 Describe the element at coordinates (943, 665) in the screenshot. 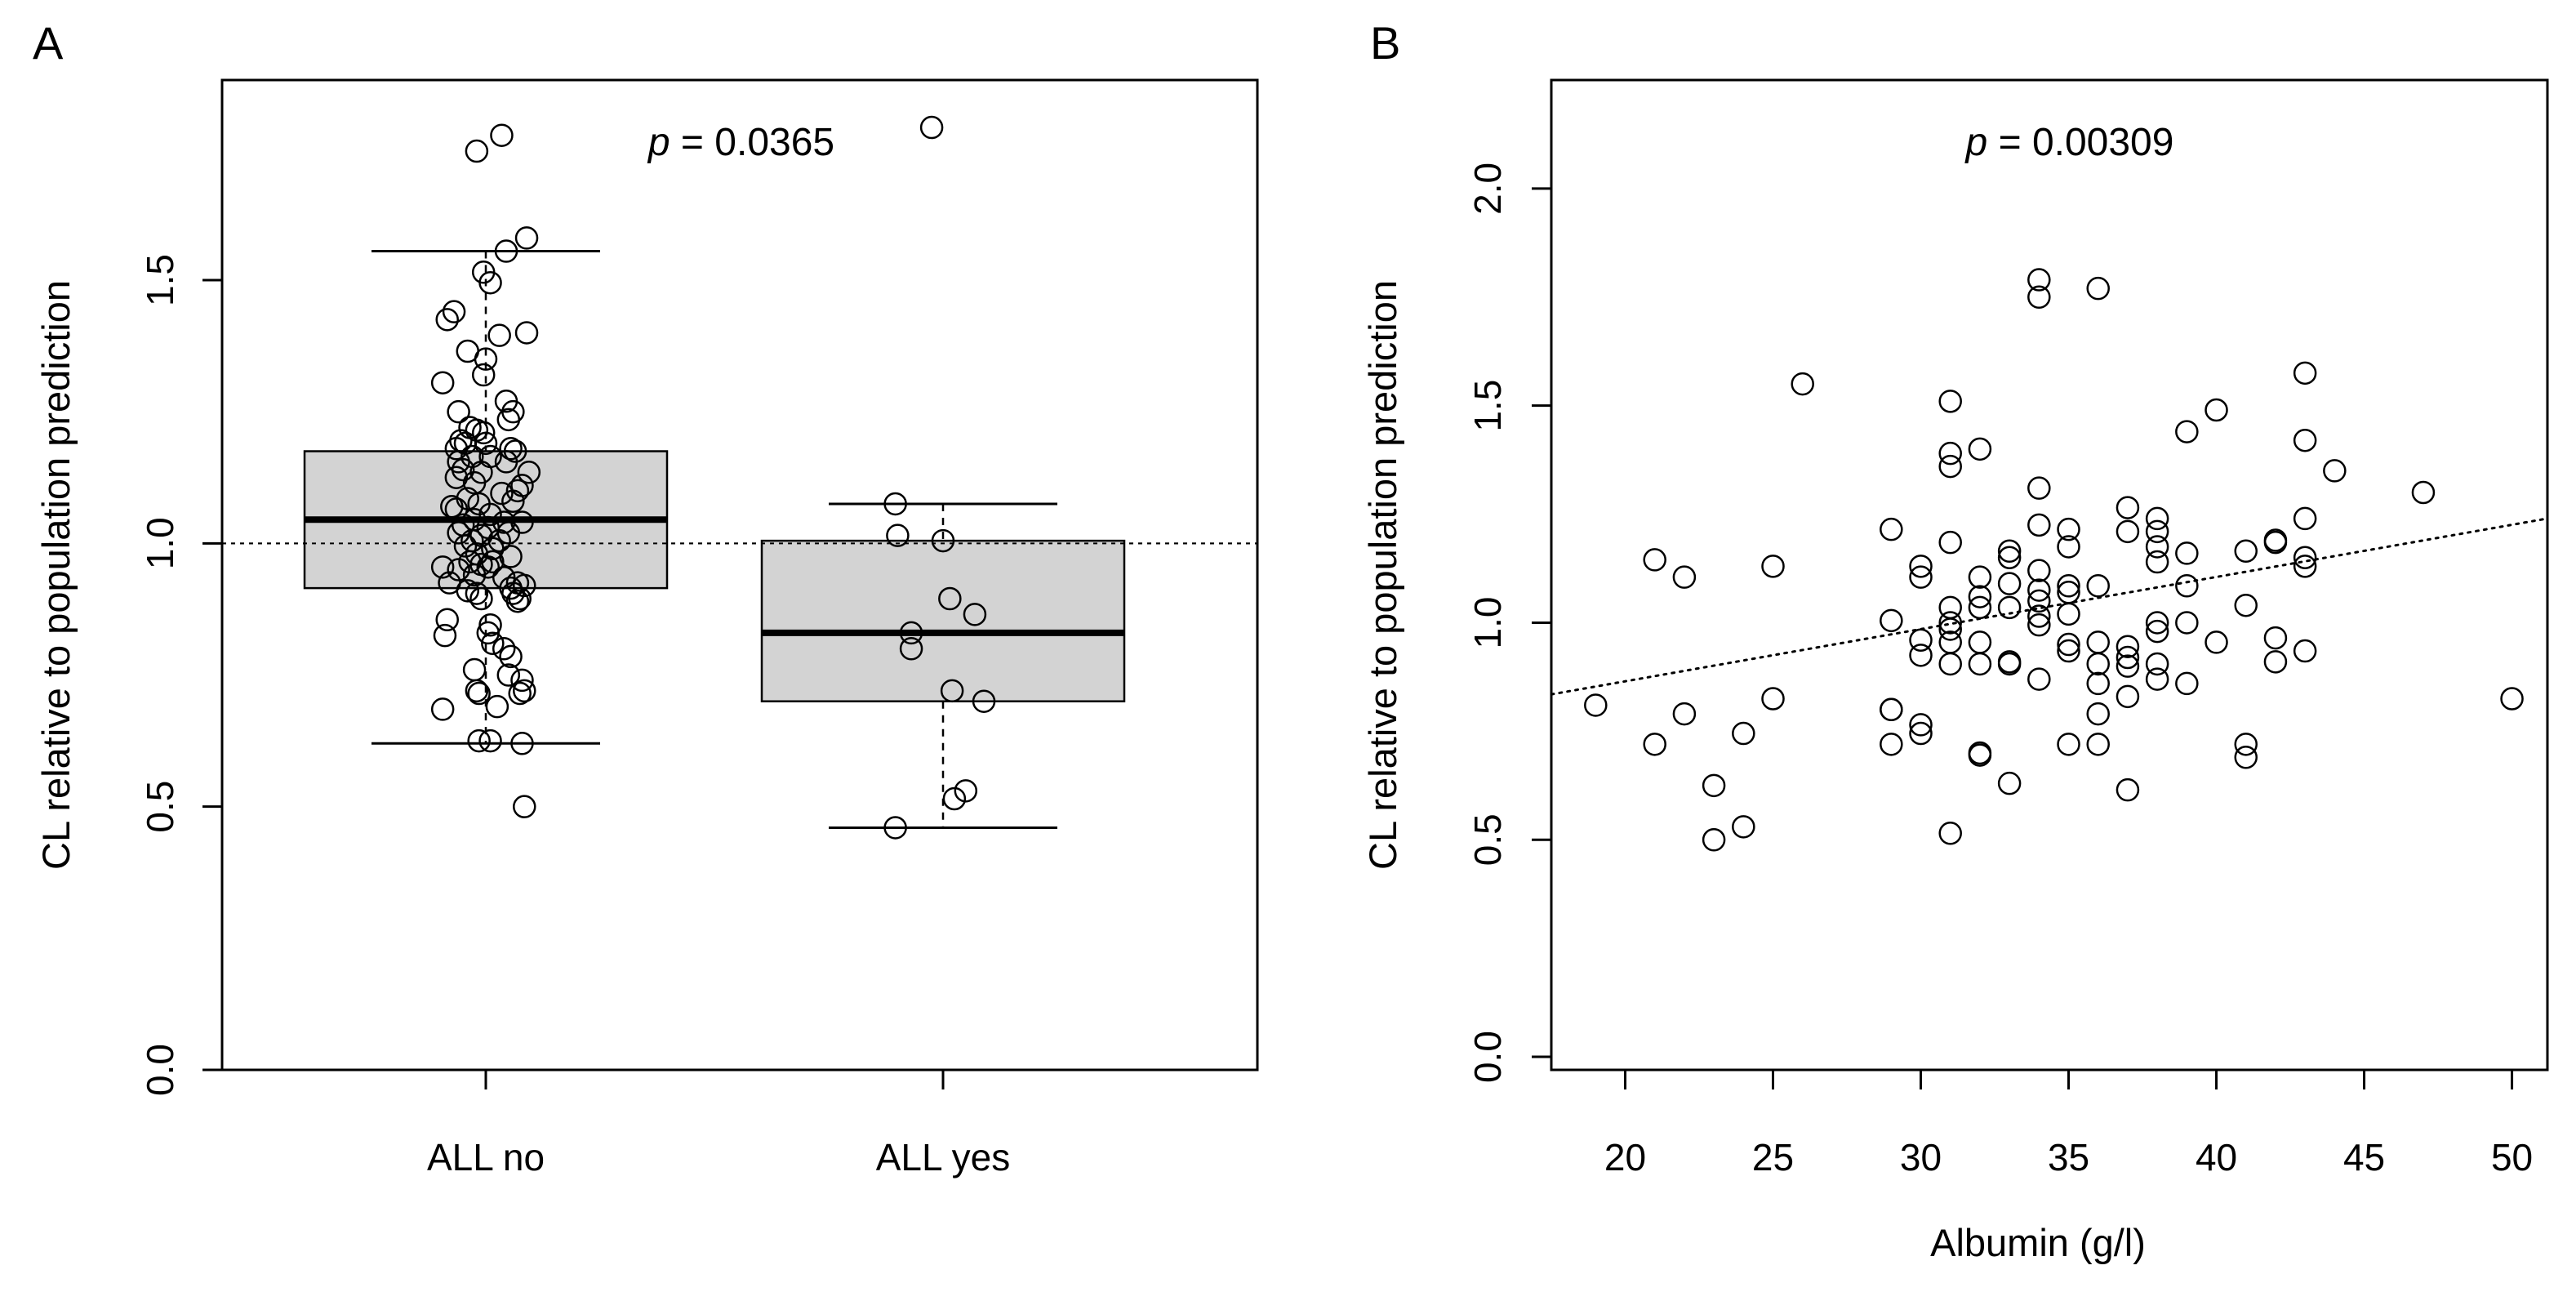

I see `box-all-yes` at that location.